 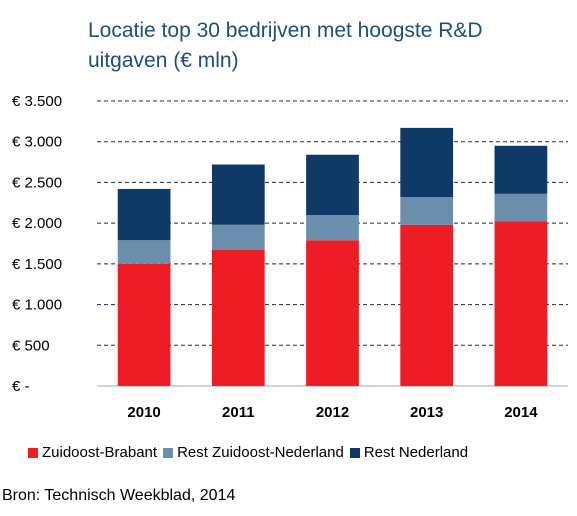 What do you see at coordinates (354, 452) in the screenshot?
I see `legend-swatch-rest-nederland` at bounding box center [354, 452].